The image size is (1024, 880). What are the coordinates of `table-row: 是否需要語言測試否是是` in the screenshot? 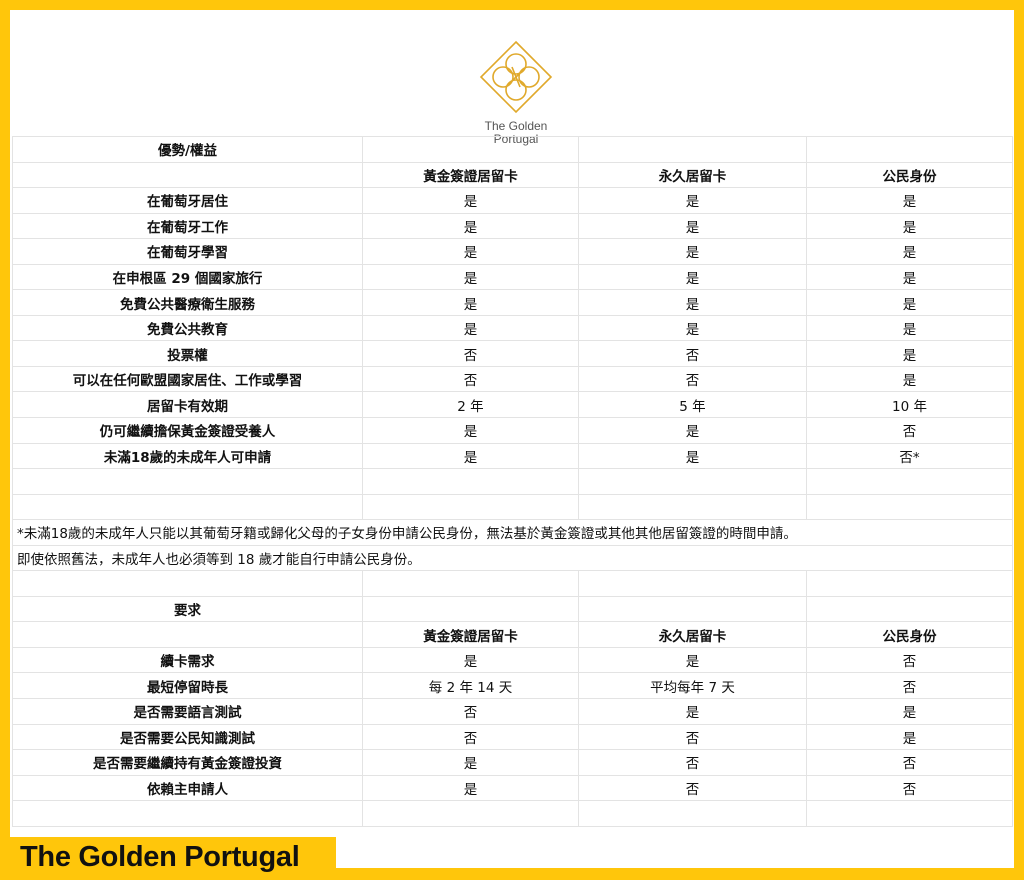 It's located at (512, 711).